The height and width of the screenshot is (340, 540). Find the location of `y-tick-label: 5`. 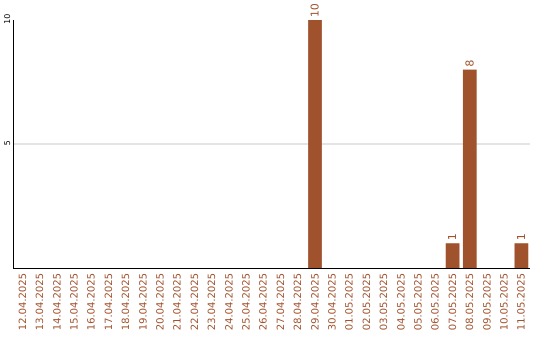

y-tick-label: 5 is located at coordinates (7, 143).